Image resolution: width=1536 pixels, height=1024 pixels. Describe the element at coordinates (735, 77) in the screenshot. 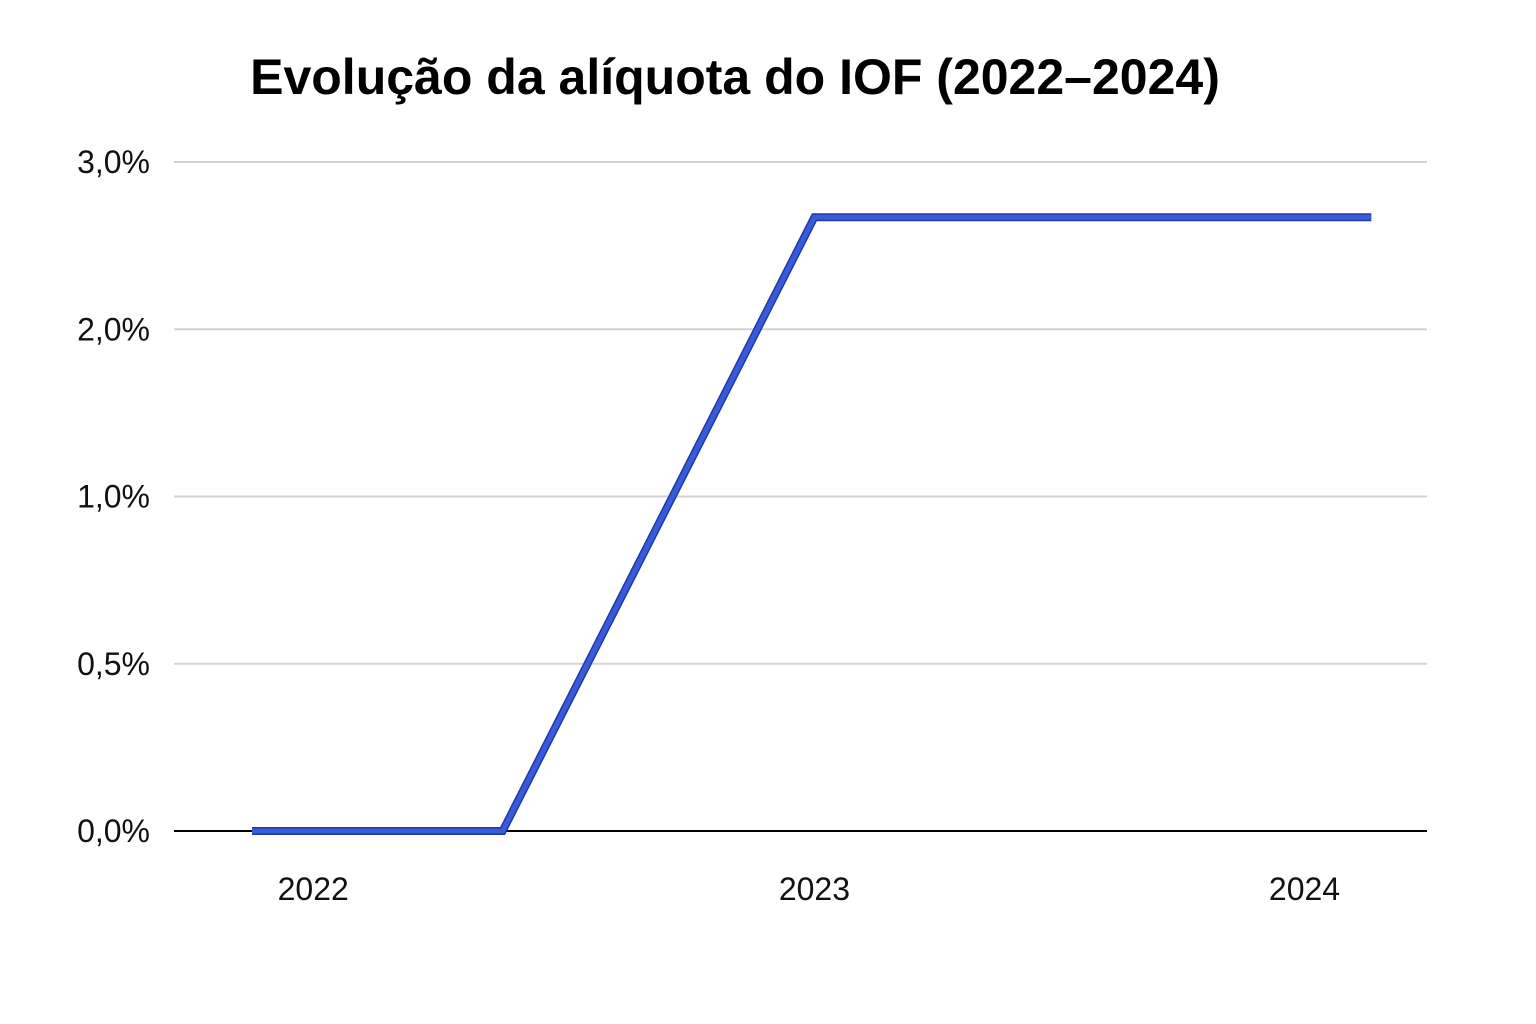

I see `chart-title: Evolução da alíquota do IOF (2022–2024)` at that location.